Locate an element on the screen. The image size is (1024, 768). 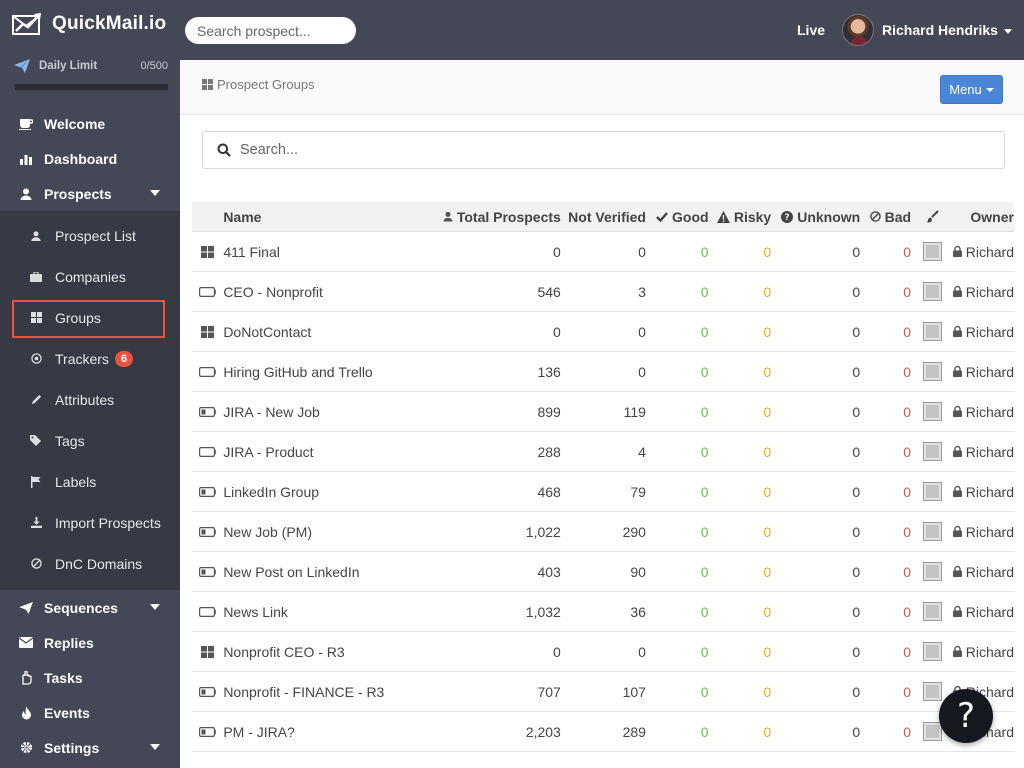
group-name: New Post on LinkedIn is located at coordinates (291, 571).